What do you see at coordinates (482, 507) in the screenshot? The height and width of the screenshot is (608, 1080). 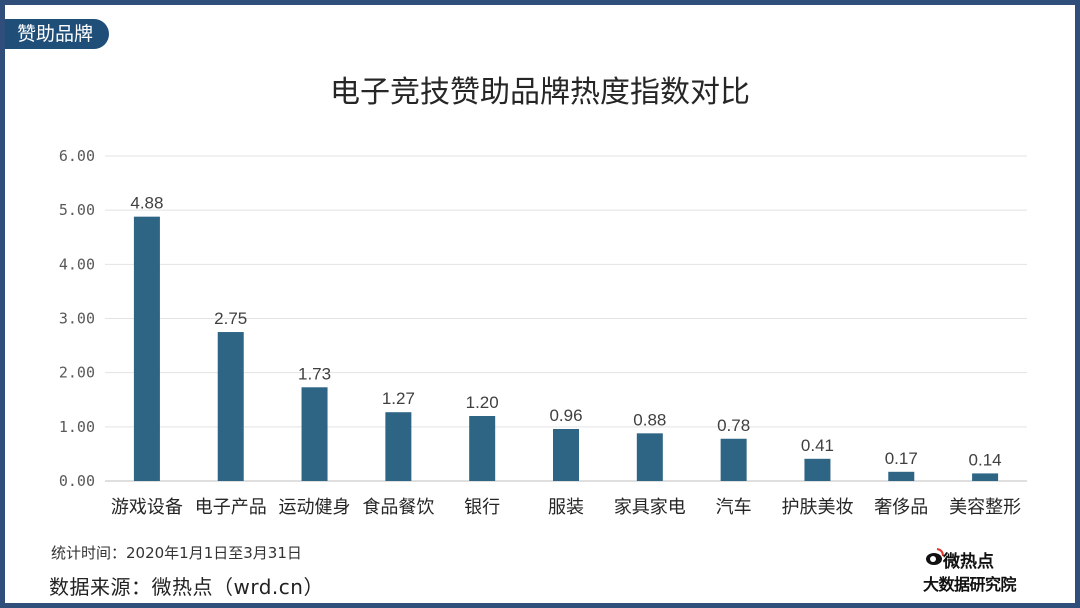 I see `category-label: 银行` at bounding box center [482, 507].